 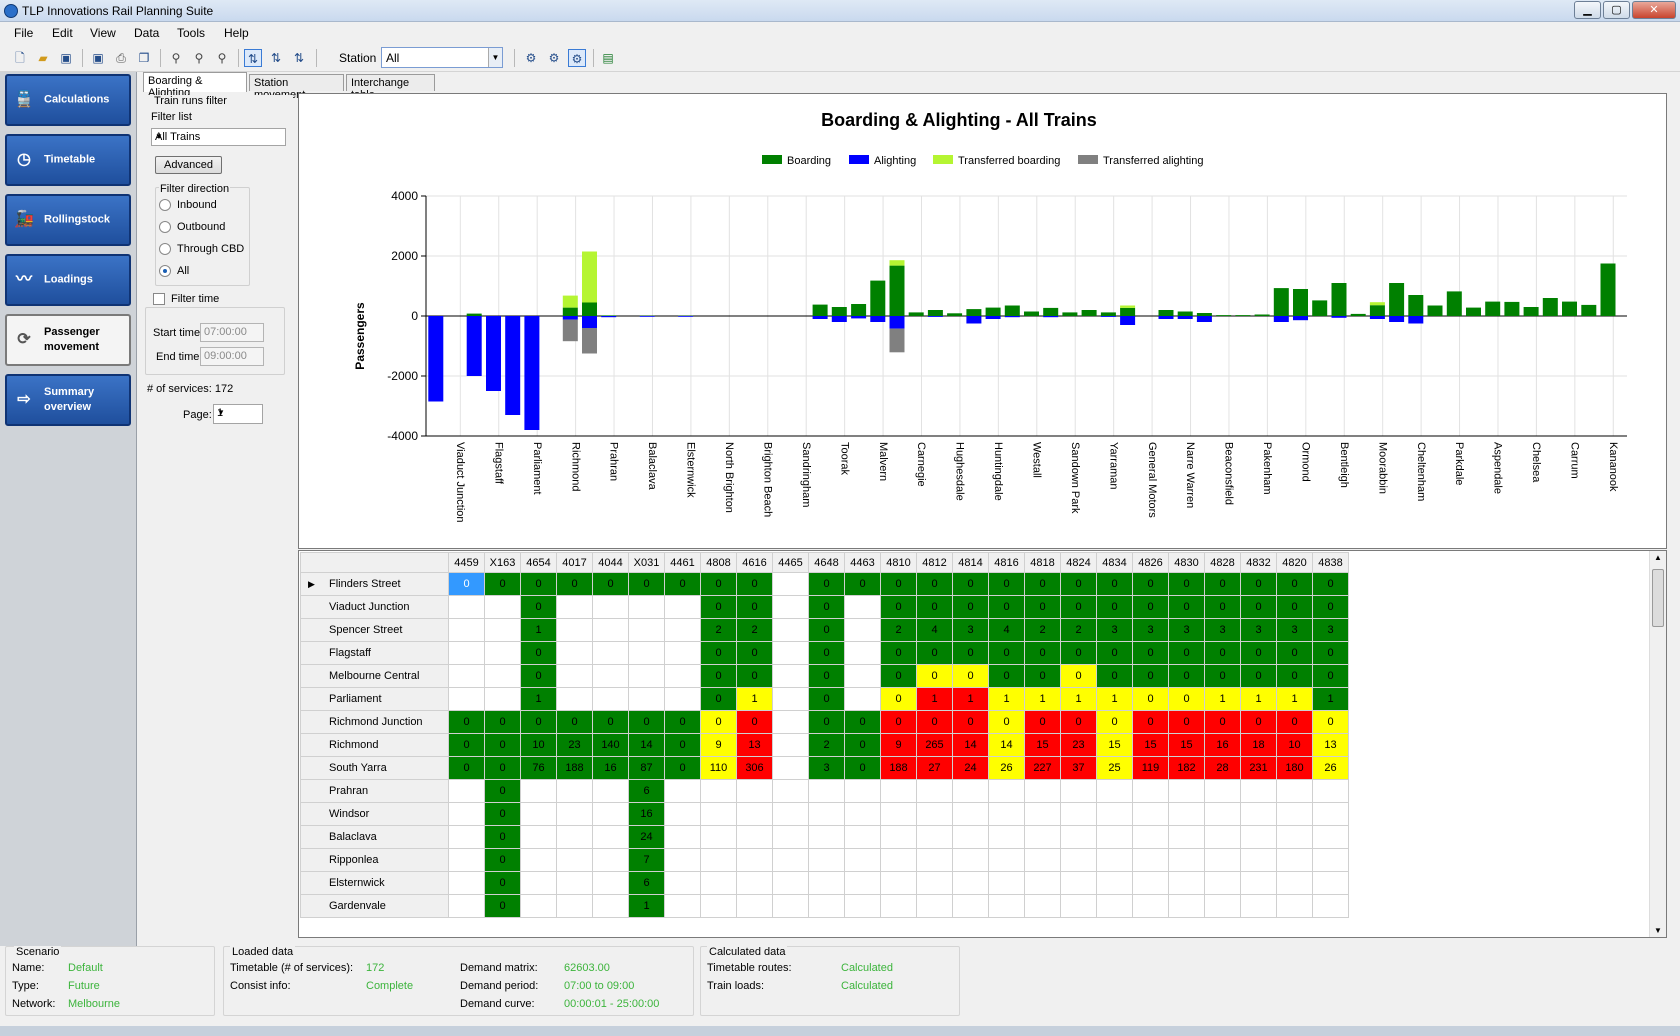 I want to click on start-time-field: 07:00:00, so click(x=232, y=332).